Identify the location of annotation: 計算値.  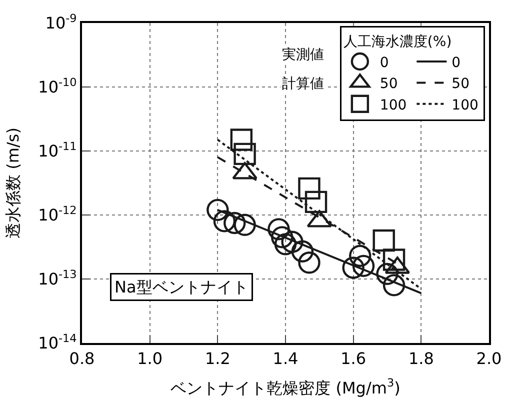
(303, 84).